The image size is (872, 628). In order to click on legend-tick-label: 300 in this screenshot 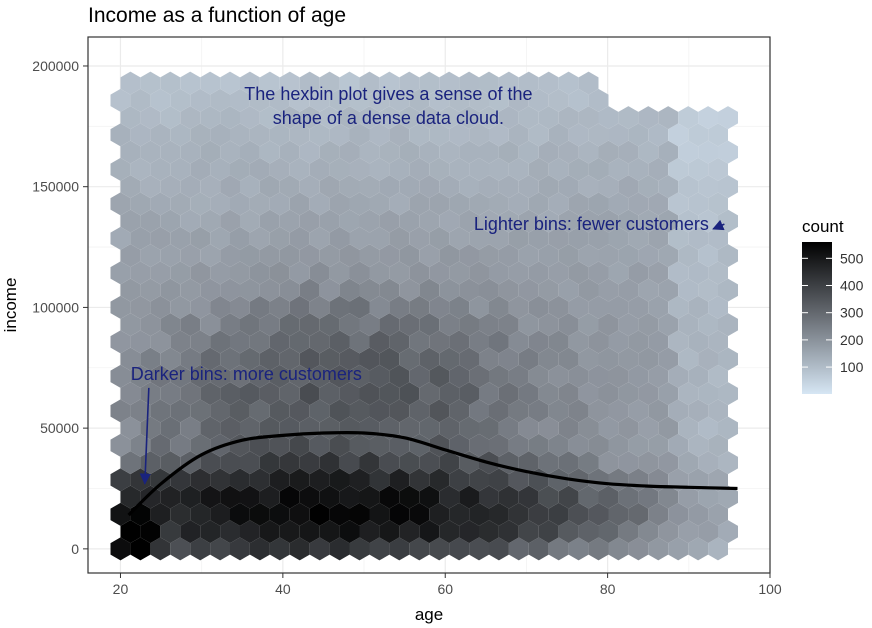, I will do `click(852, 313)`.